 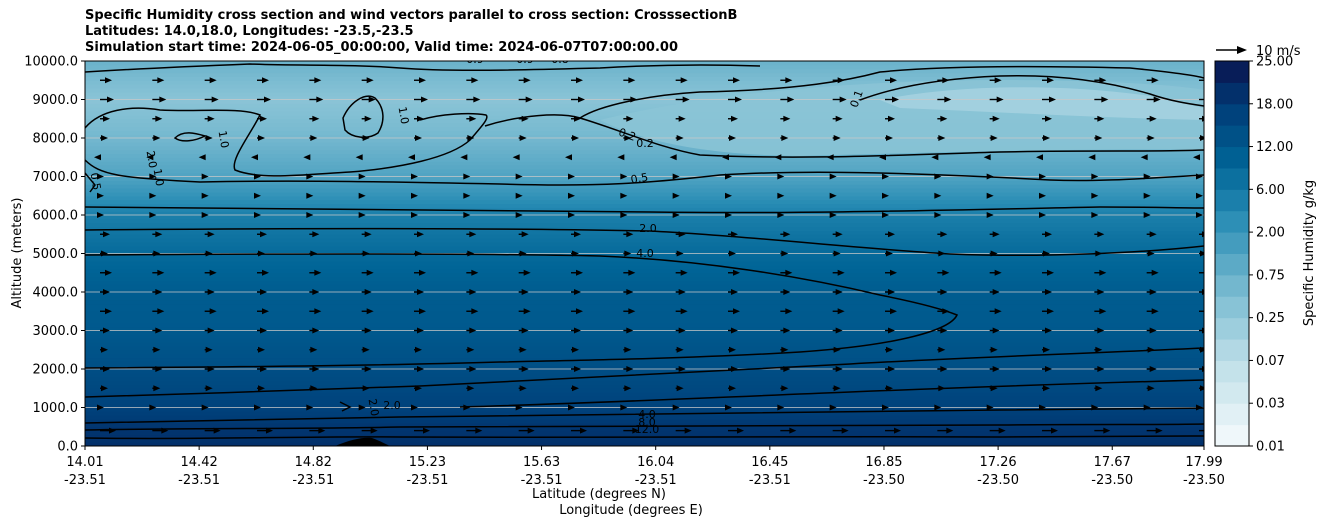 I want to click on x-tick-label-lat: 14.42, so click(x=199, y=462).